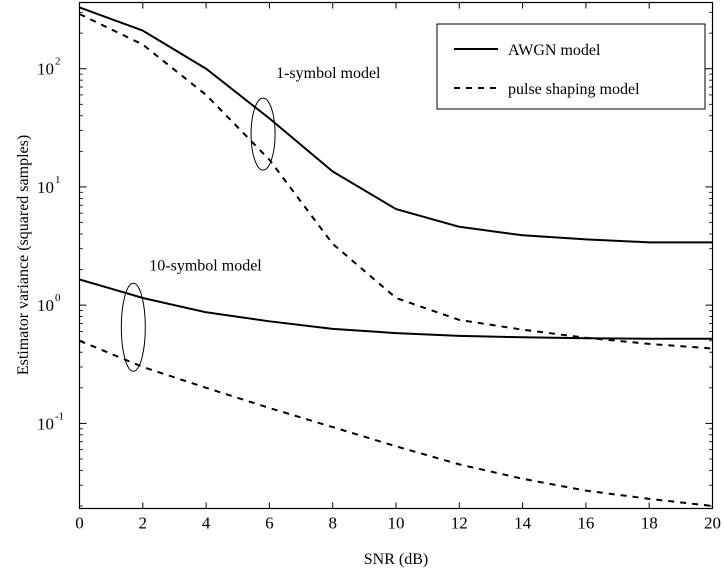  What do you see at coordinates (459, 523) in the screenshot?
I see `x-tick-label: 12` at bounding box center [459, 523].